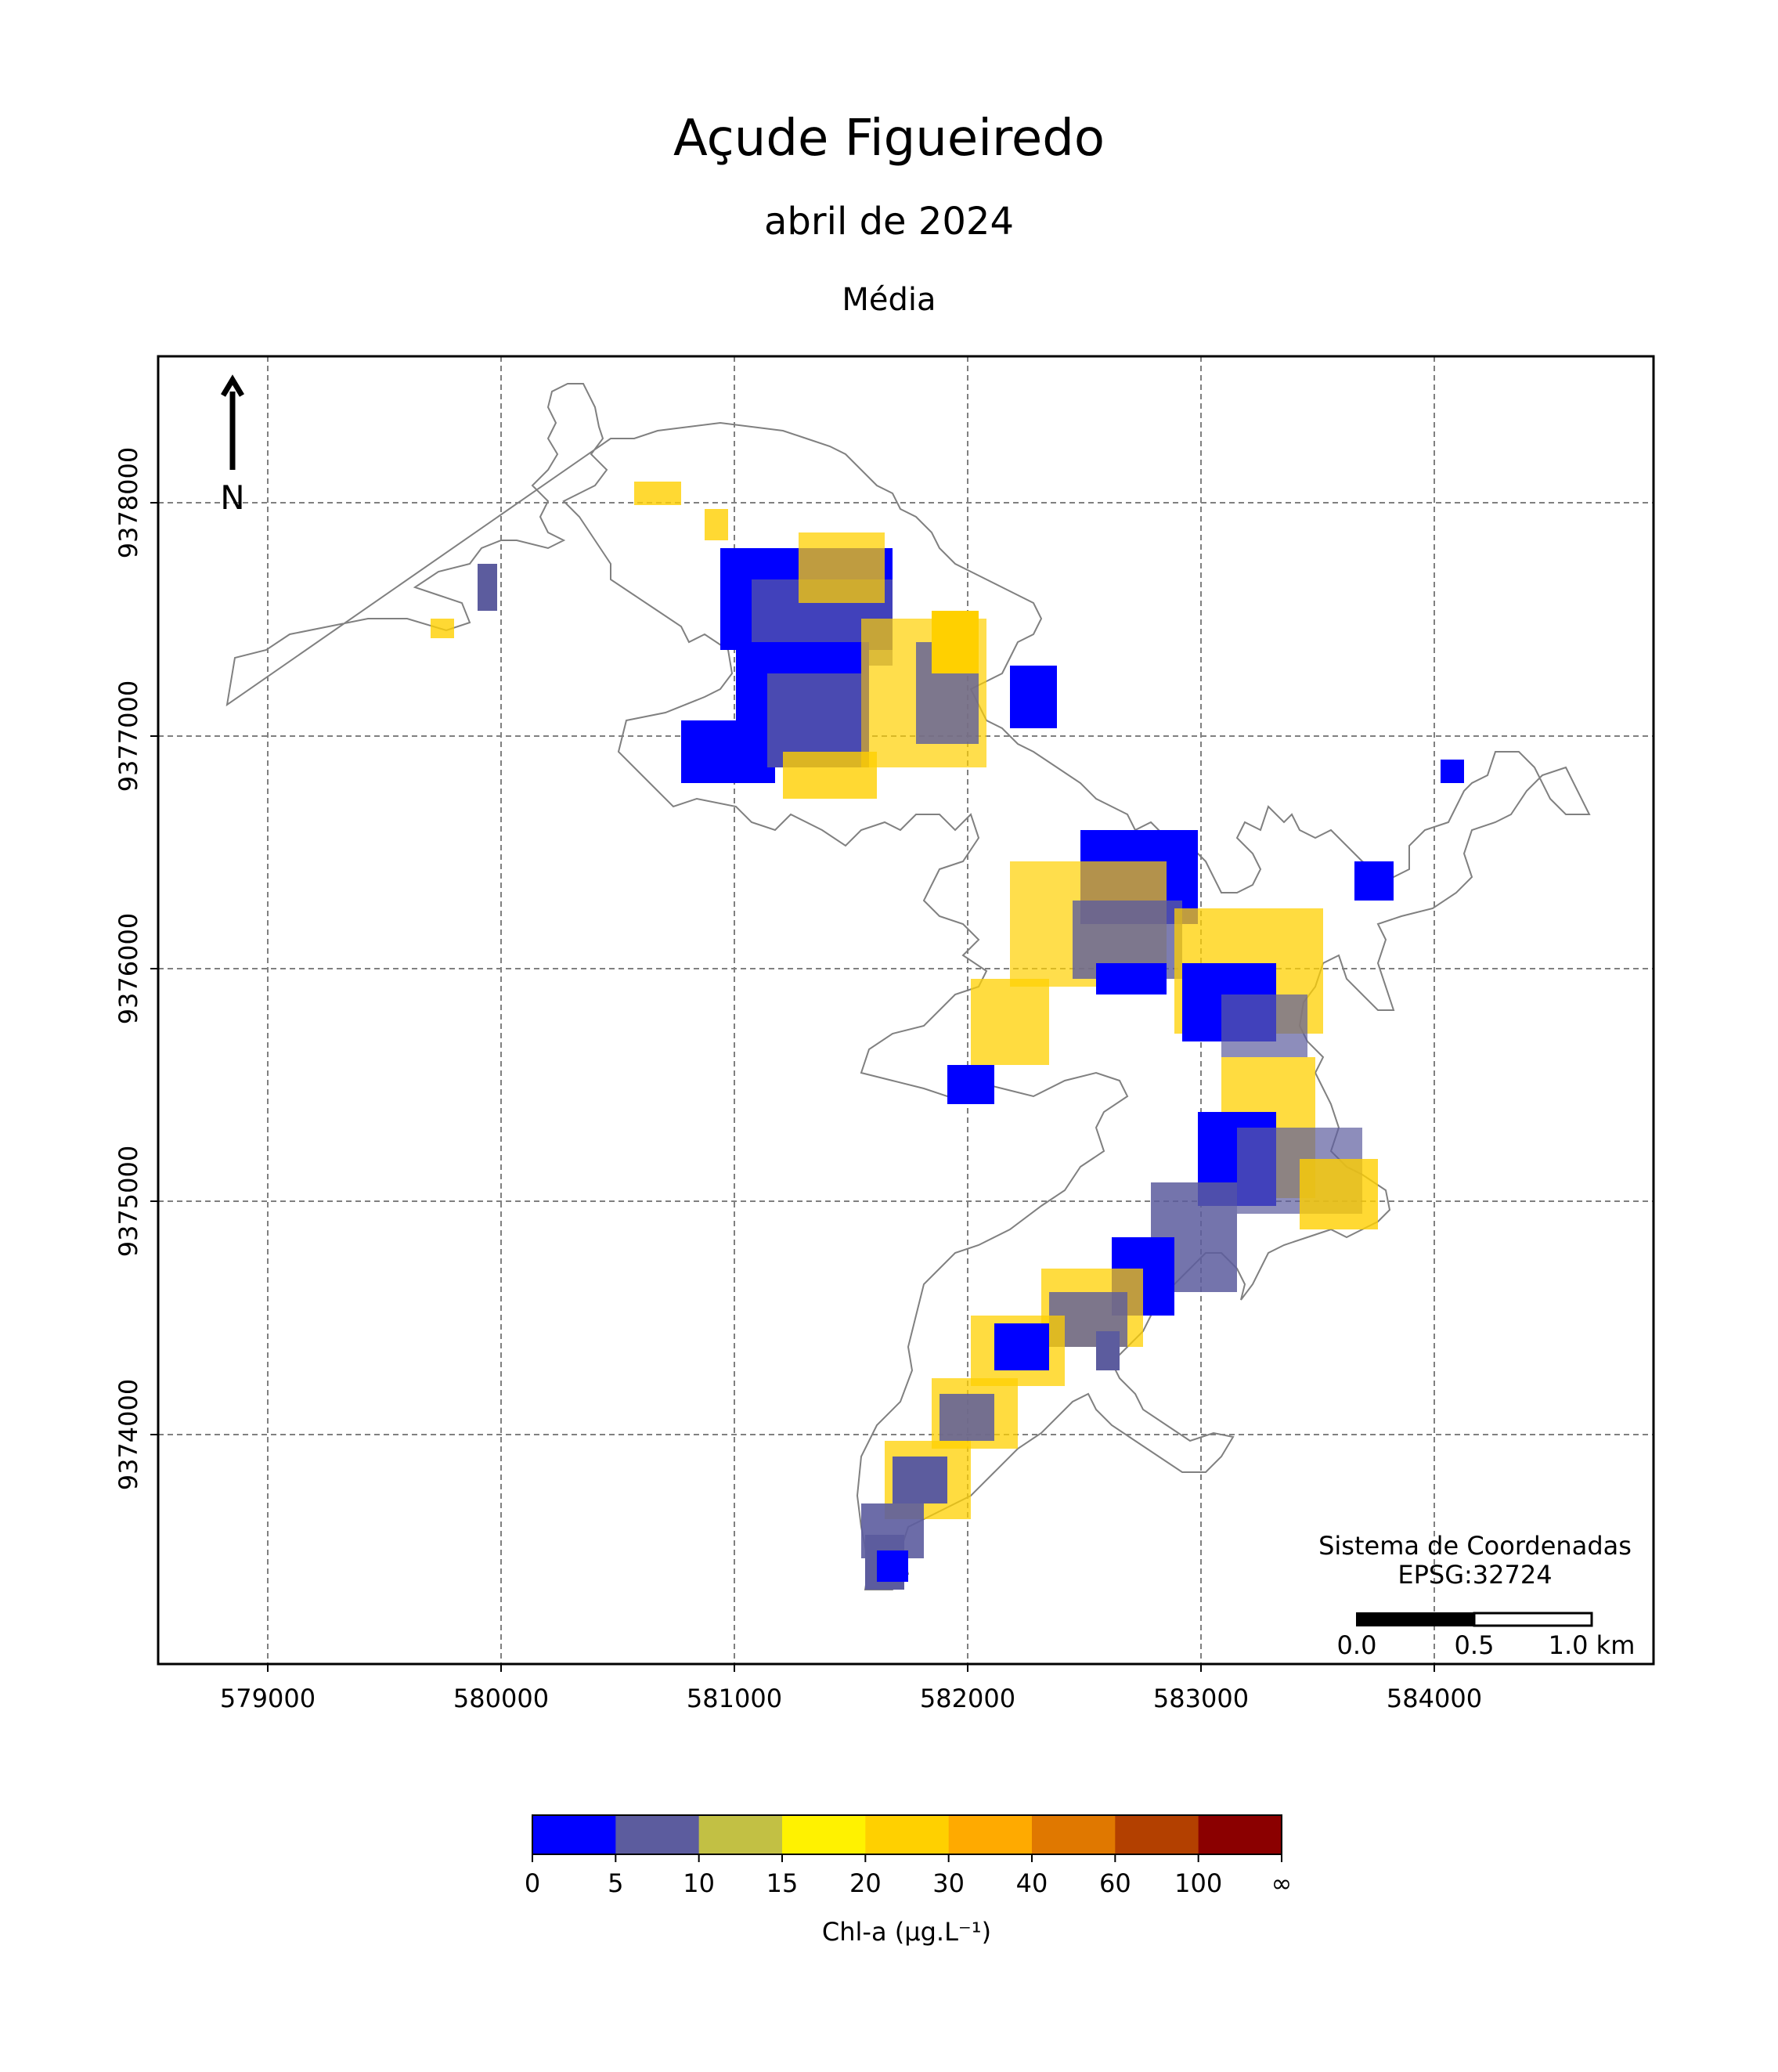  I want to click on colorbar-tick-label: 15, so click(783, 1883).